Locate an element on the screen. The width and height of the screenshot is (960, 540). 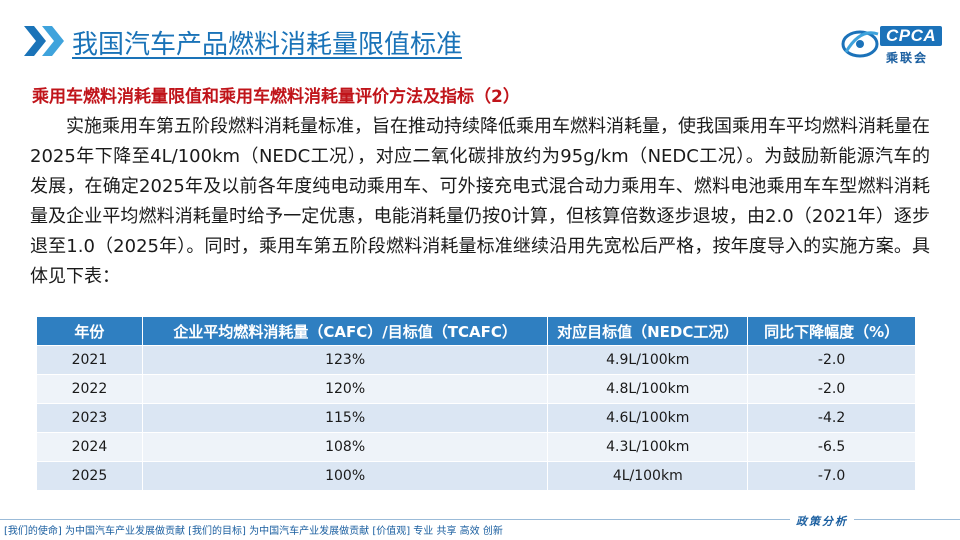
double-chevron-right-icon is located at coordinates (44, 41).